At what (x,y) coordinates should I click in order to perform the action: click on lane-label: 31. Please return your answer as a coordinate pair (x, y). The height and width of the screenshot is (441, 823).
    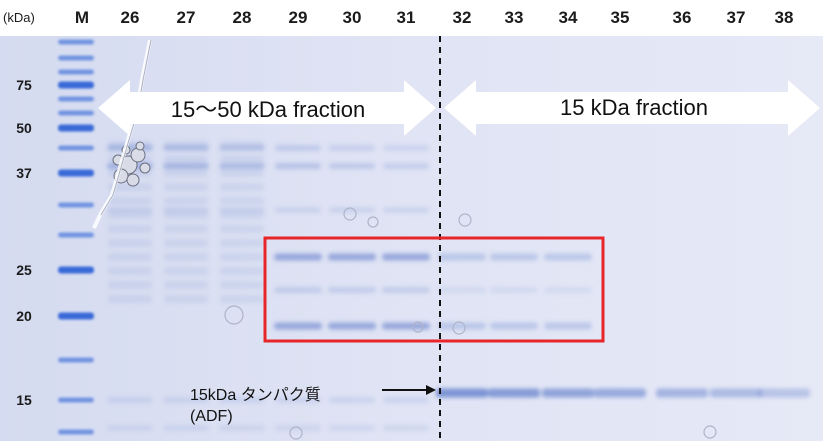
    Looking at the image, I should click on (406, 17).